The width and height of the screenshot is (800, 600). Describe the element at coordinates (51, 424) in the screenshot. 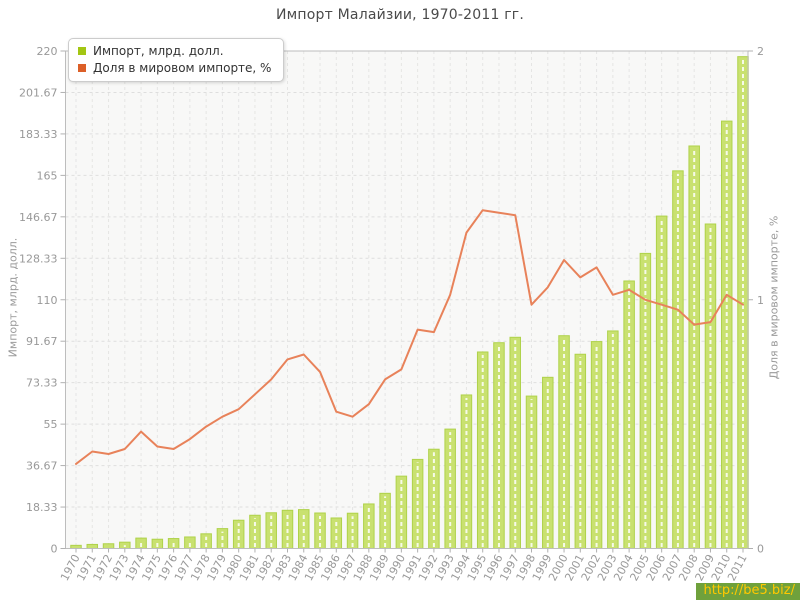

I see `left-tick-label: 55` at that location.